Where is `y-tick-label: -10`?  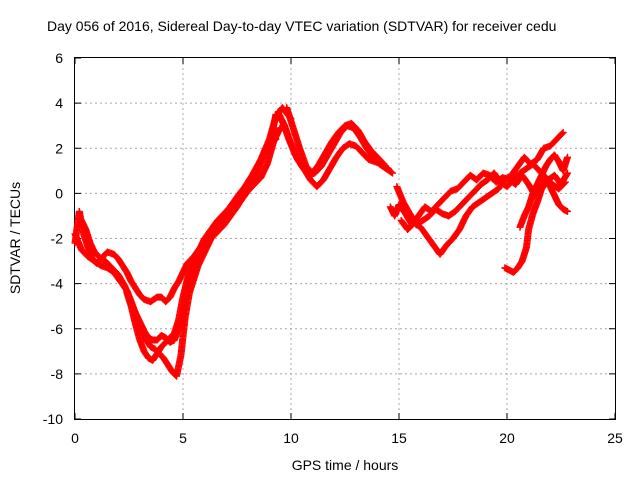
y-tick-label: -10 is located at coordinates (53, 419).